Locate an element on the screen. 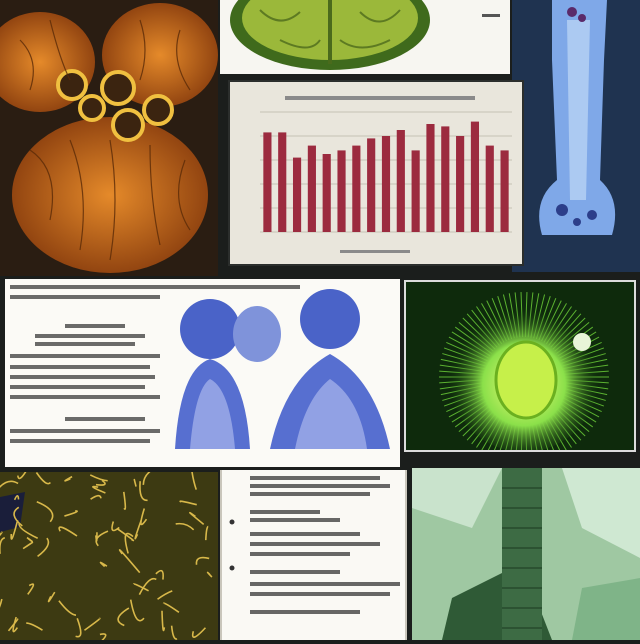  green-crystal-icon is located at coordinates (526, 554).